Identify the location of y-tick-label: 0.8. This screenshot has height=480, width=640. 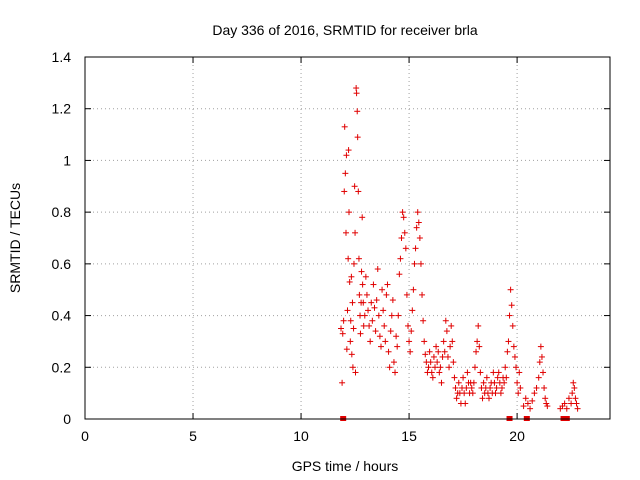
(62, 212).